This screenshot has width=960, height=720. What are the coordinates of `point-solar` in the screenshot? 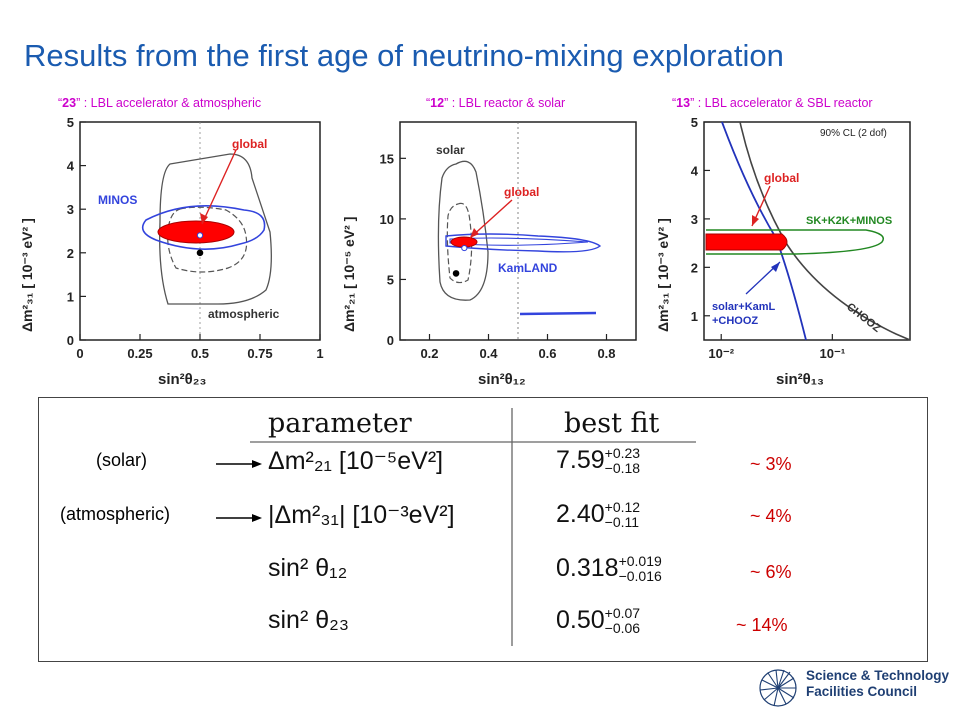 It's located at (456, 273).